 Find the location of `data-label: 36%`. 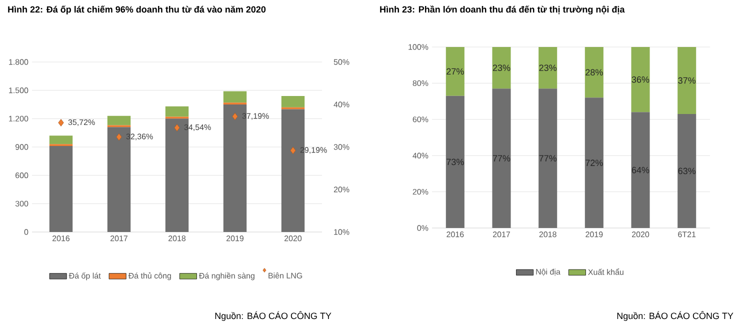

data-label: 36% is located at coordinates (641, 79).